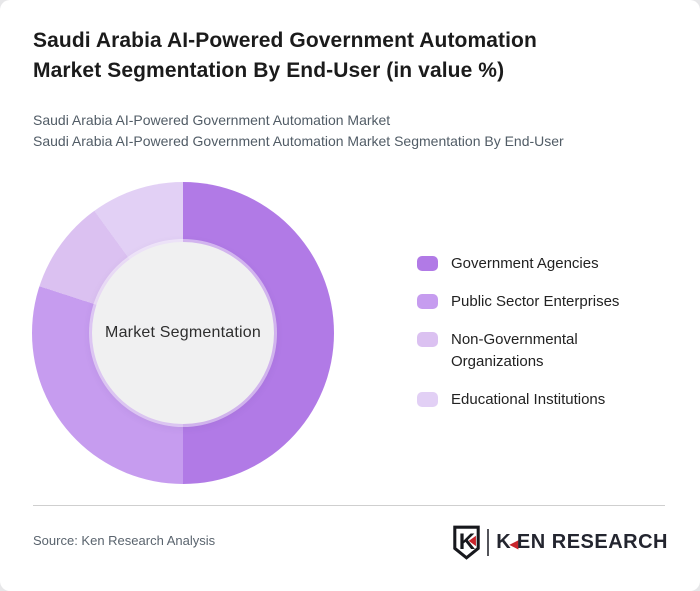 This screenshot has width=700, height=591. Describe the element at coordinates (535, 301) in the screenshot. I see `legend-label: Public Sector Enterprises` at that location.